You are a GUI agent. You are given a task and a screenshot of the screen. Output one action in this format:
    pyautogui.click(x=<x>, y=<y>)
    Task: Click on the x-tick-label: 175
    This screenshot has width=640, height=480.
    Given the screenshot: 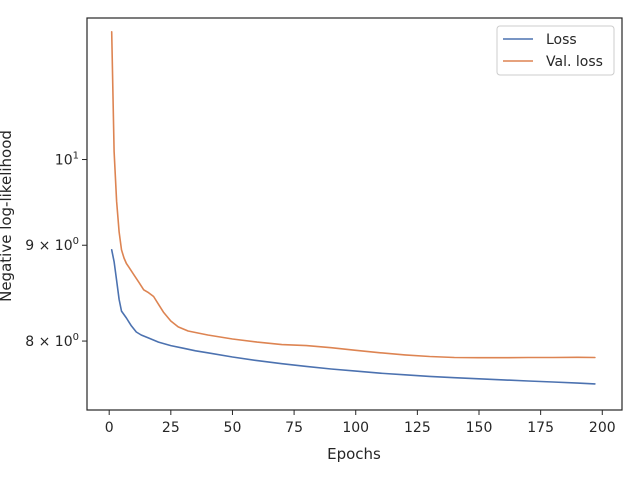 What is the action you would take?
    pyautogui.click(x=540, y=428)
    